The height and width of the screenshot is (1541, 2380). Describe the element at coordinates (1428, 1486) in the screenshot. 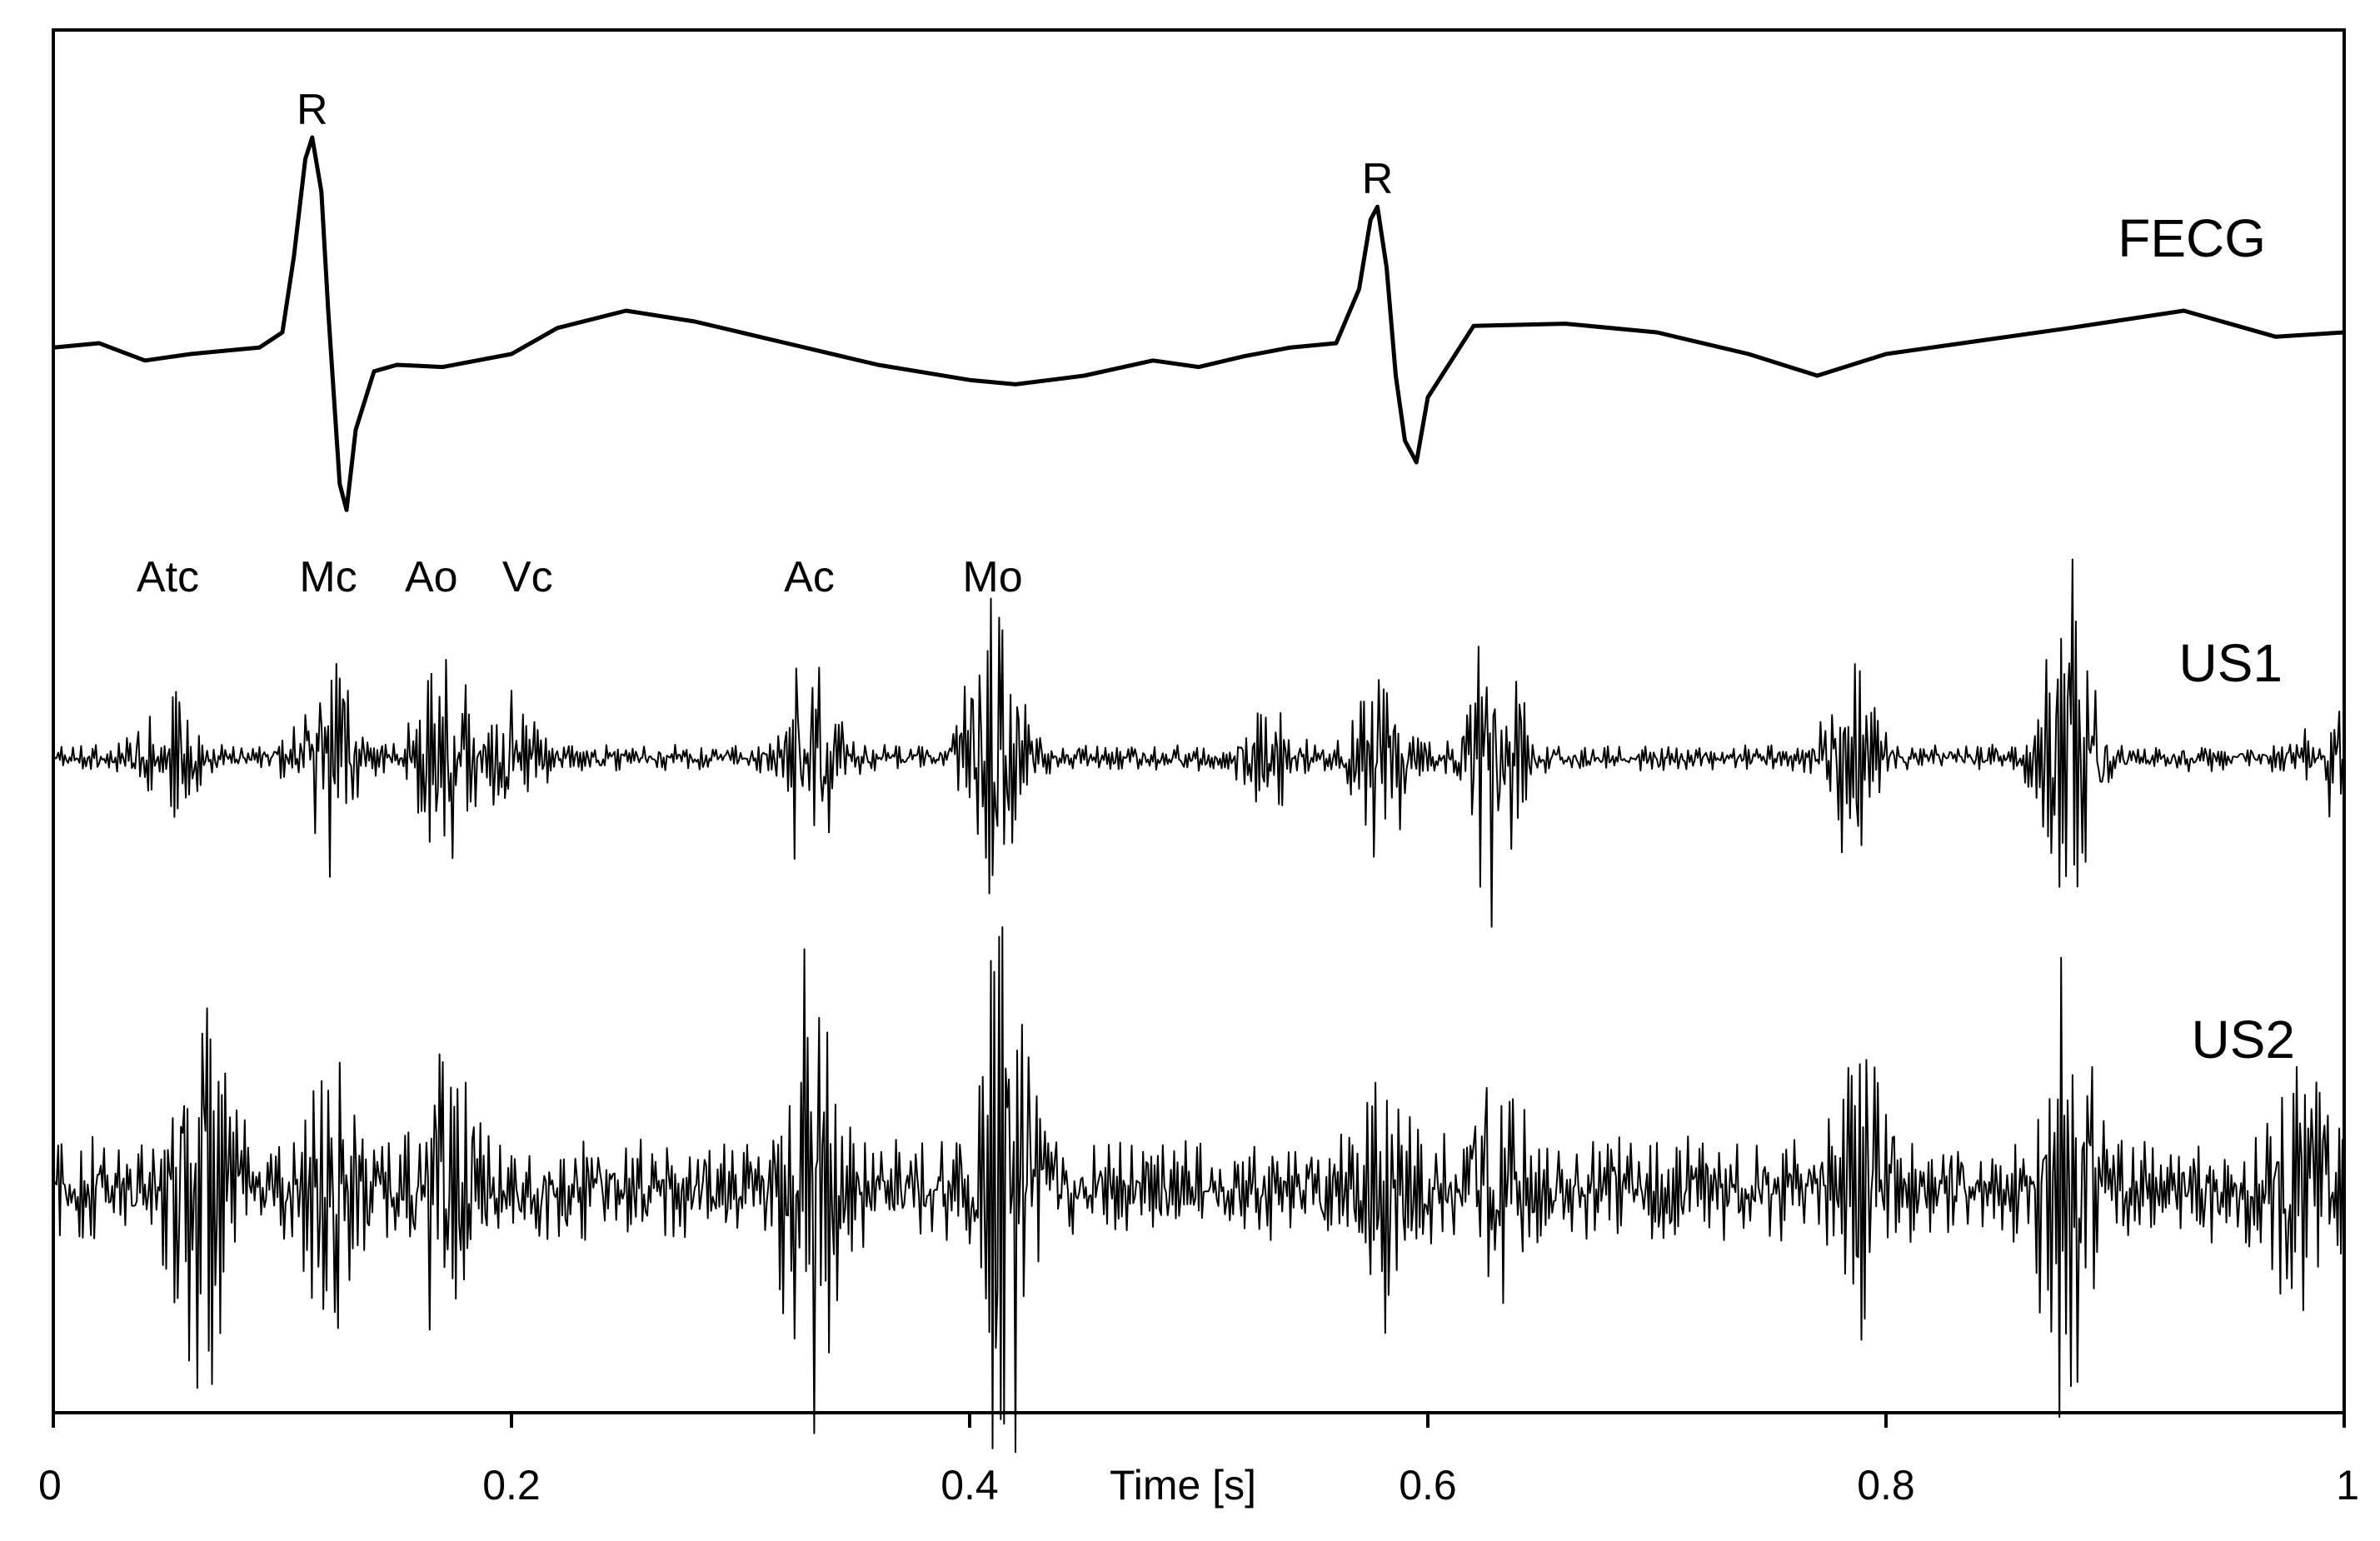

I see `x-tick-label: 0.6` at that location.